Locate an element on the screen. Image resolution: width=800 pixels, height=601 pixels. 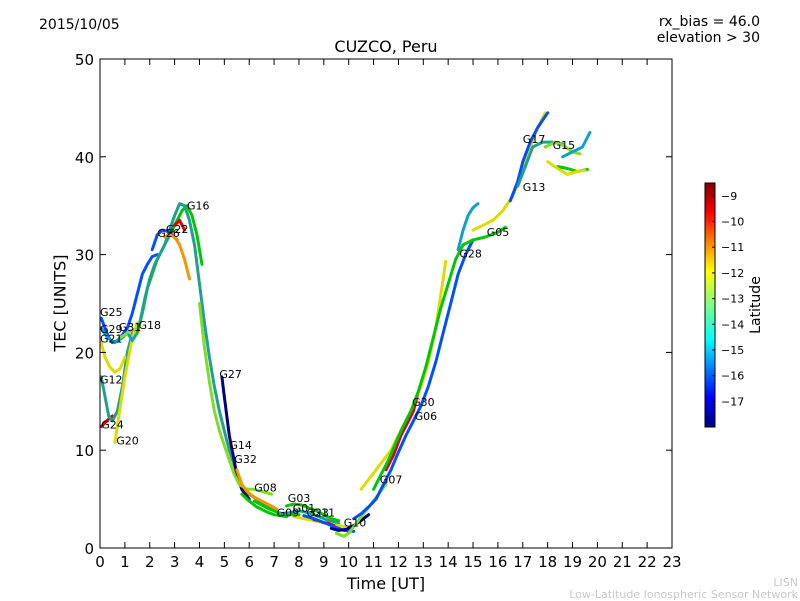
satellite-label-g11: G11 is located at coordinates (324, 513).